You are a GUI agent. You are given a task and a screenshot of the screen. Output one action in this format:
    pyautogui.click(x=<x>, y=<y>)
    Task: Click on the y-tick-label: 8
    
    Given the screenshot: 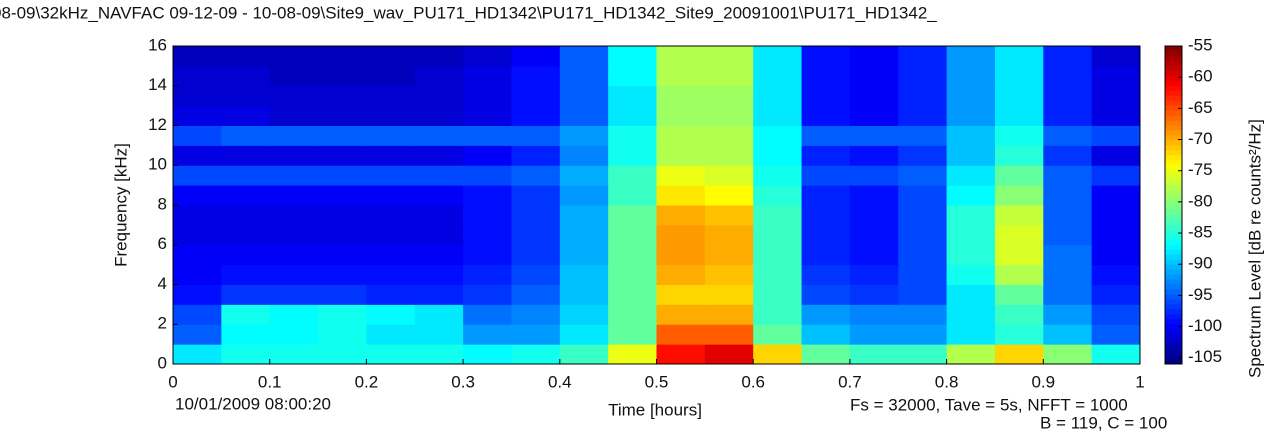 What is the action you would take?
    pyautogui.click(x=162, y=203)
    